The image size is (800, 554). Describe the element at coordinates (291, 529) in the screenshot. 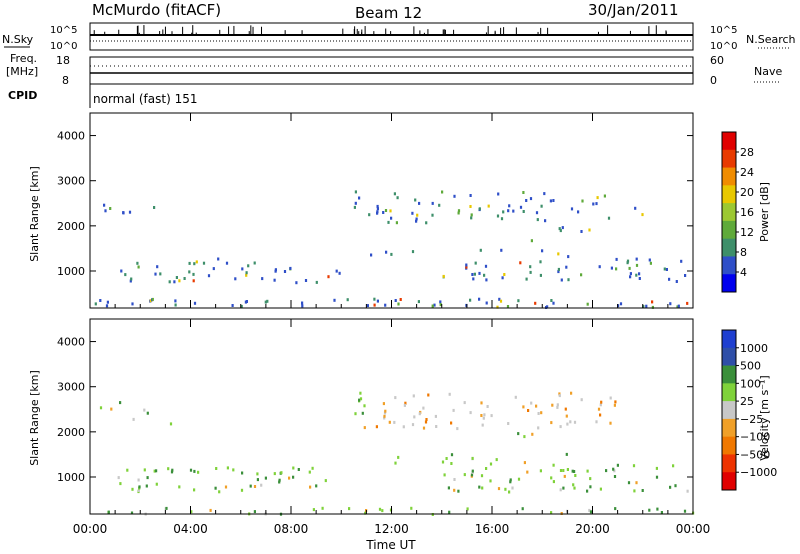

I see `time-tick-label: 08:00` at that location.